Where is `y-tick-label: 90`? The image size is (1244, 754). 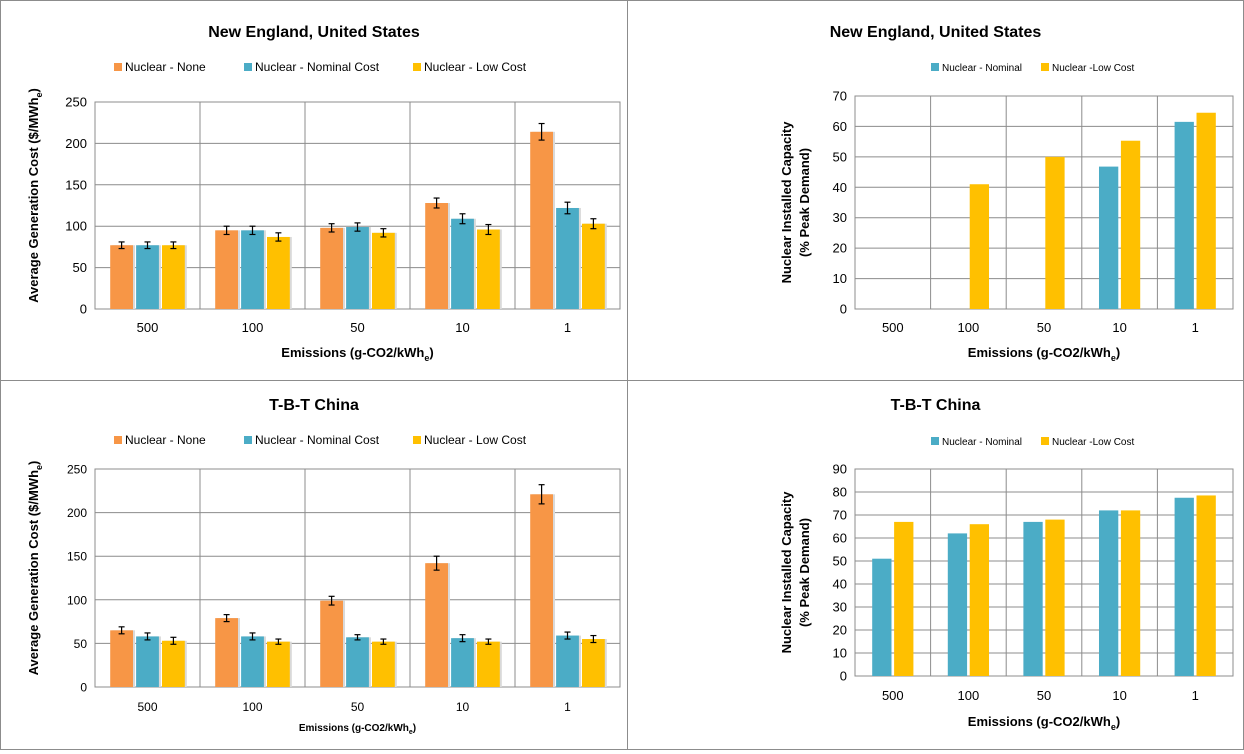 y-tick-label: 90 is located at coordinates (840, 469).